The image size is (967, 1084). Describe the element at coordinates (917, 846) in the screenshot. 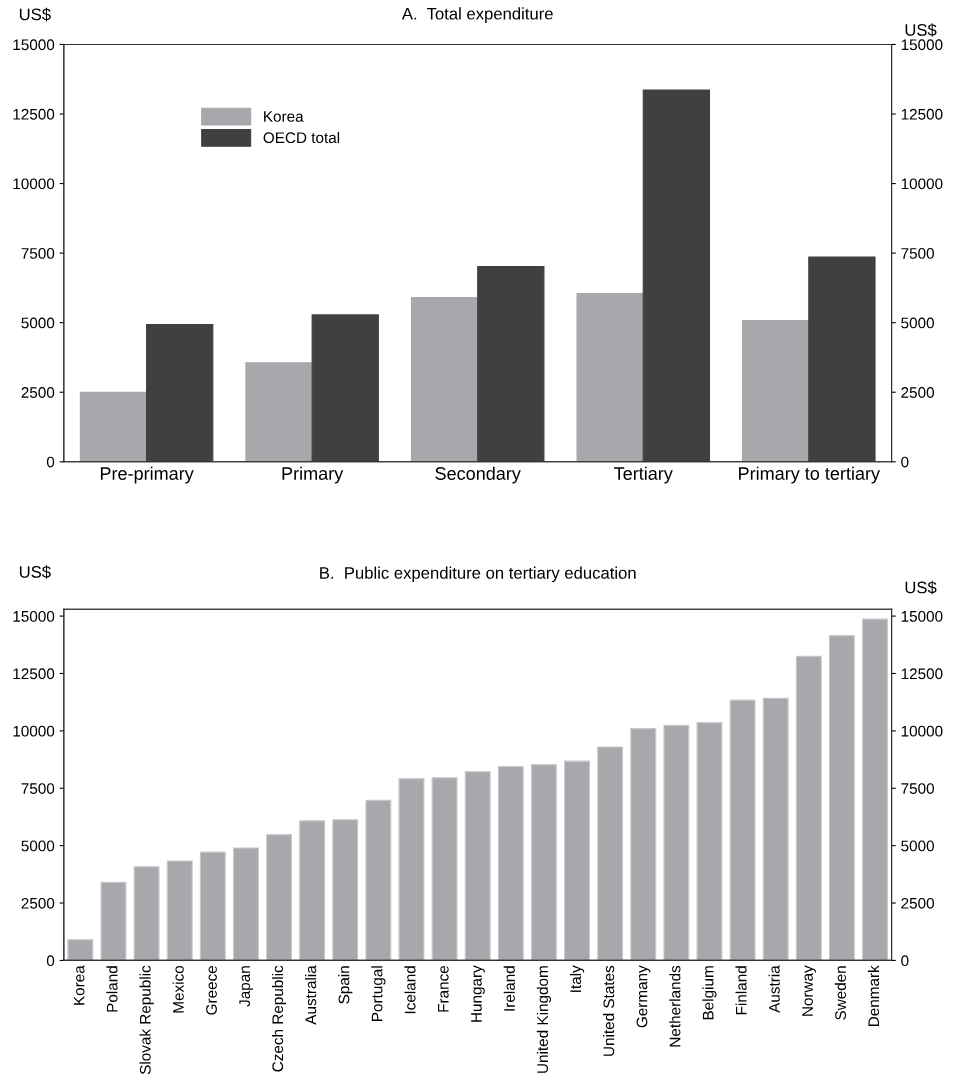

I see `y2-tick-label: 5000` at that location.